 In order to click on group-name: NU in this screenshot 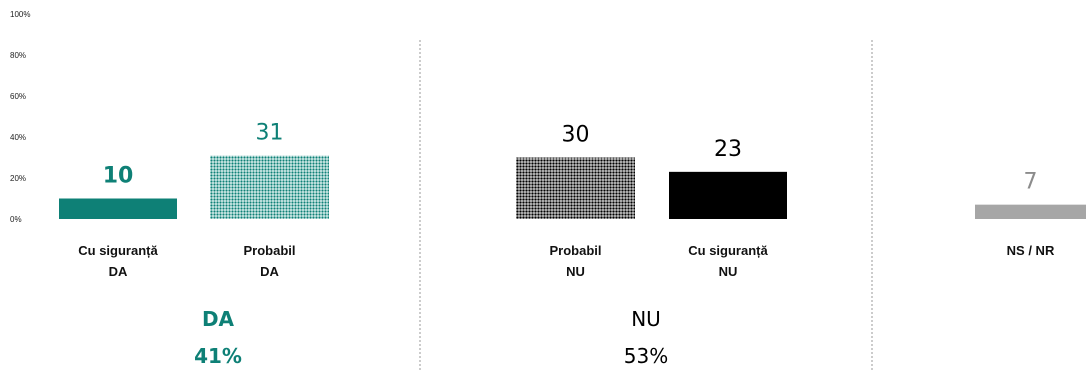, I will do `click(646, 319)`.